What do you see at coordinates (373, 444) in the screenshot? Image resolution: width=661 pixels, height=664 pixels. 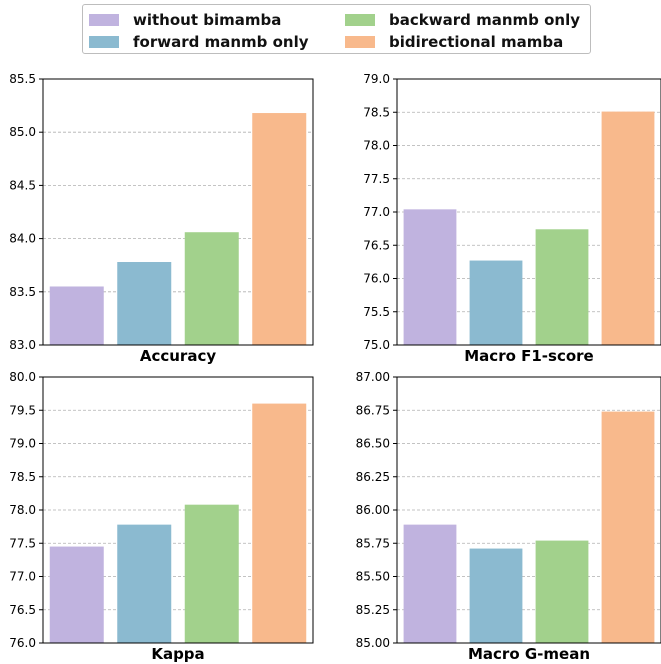 I see `y-tick-label: 86.50` at bounding box center [373, 444].